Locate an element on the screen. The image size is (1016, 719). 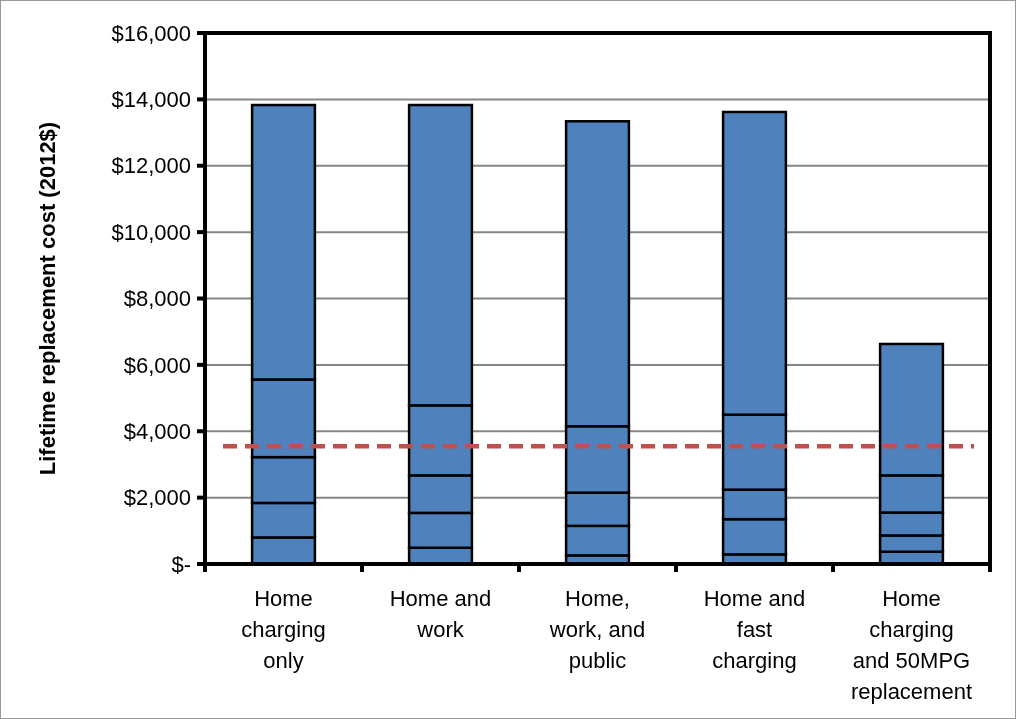
y-tick-label: $10,000 is located at coordinates (151, 232).